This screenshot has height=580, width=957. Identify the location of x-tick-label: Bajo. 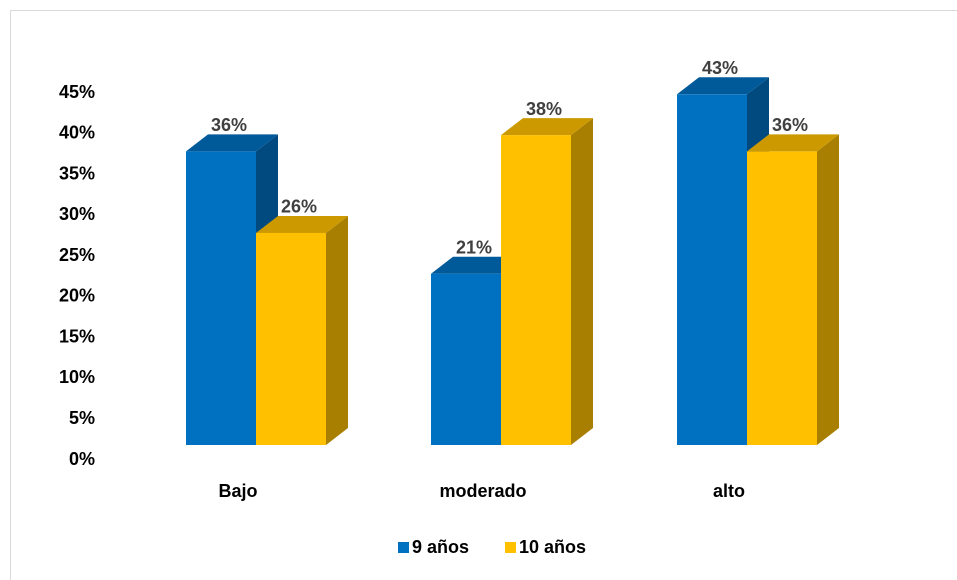
(237, 491).